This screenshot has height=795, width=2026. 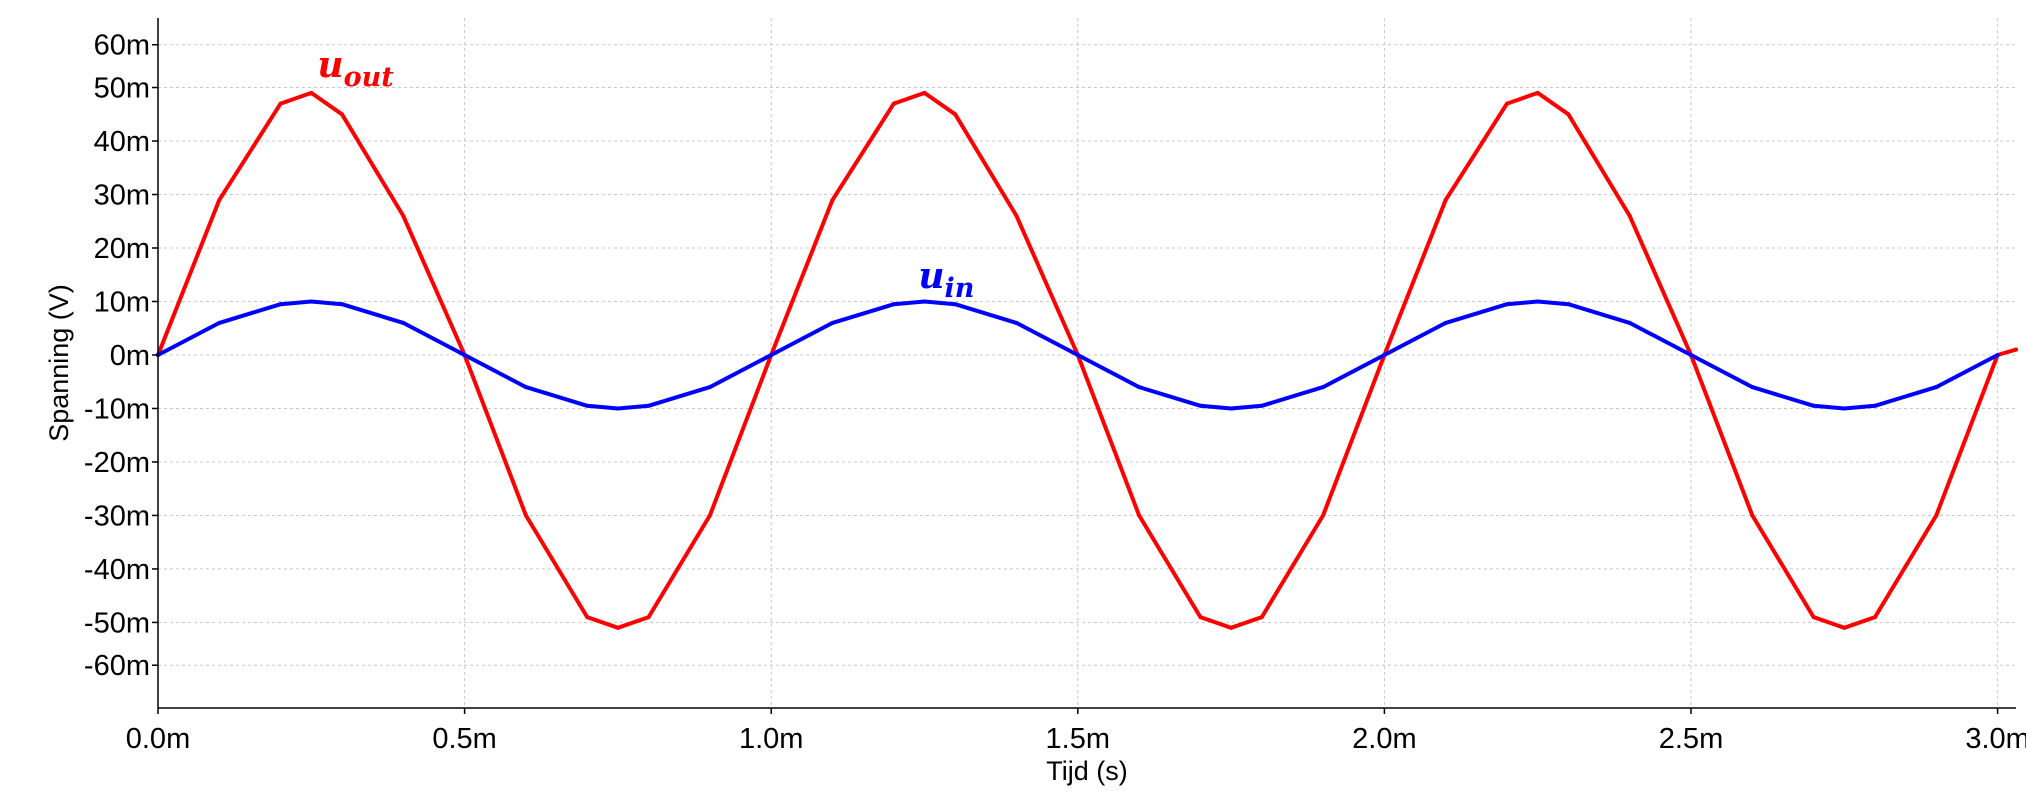 What do you see at coordinates (464, 739) in the screenshot?
I see `x-tick-label: 0.5m` at bounding box center [464, 739].